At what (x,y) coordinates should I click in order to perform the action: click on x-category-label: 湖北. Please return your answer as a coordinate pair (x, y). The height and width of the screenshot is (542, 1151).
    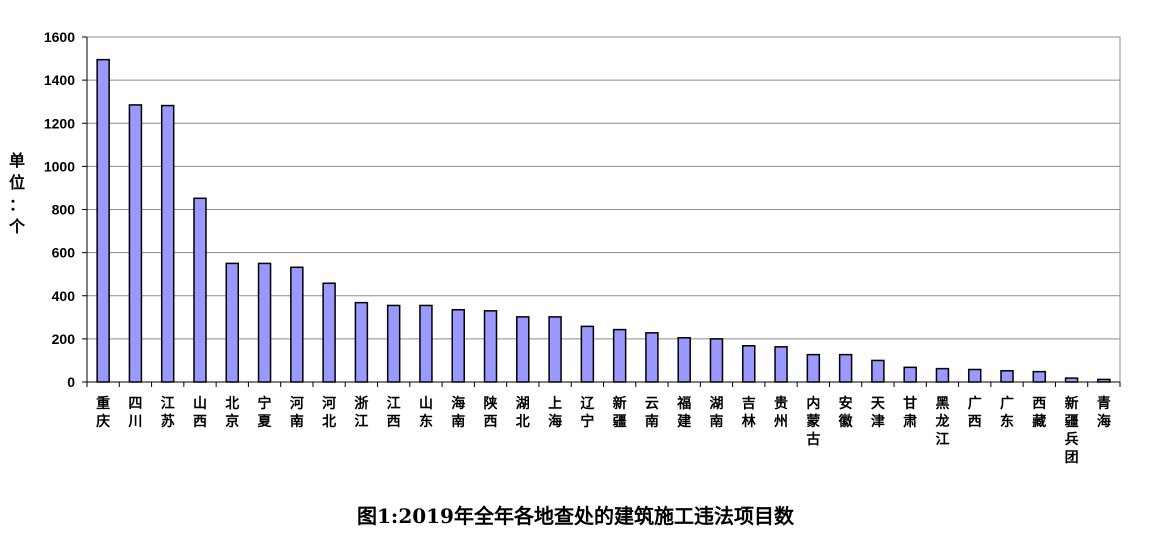
    Looking at the image, I should click on (523, 413).